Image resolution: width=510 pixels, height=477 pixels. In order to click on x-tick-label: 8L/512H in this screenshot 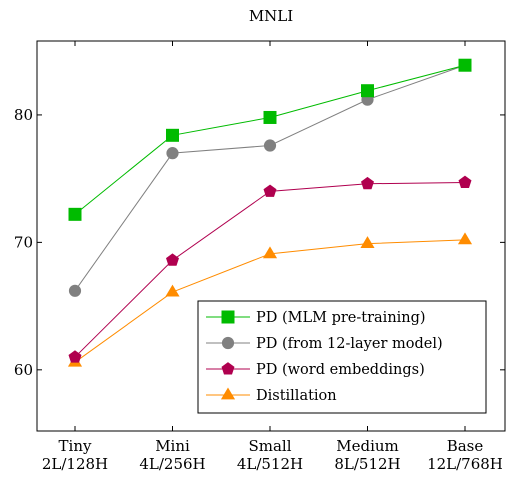, I will do `click(367, 464)`.